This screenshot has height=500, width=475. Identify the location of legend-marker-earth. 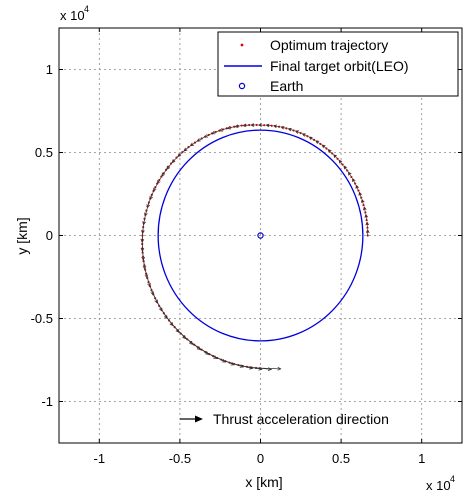
(242, 86).